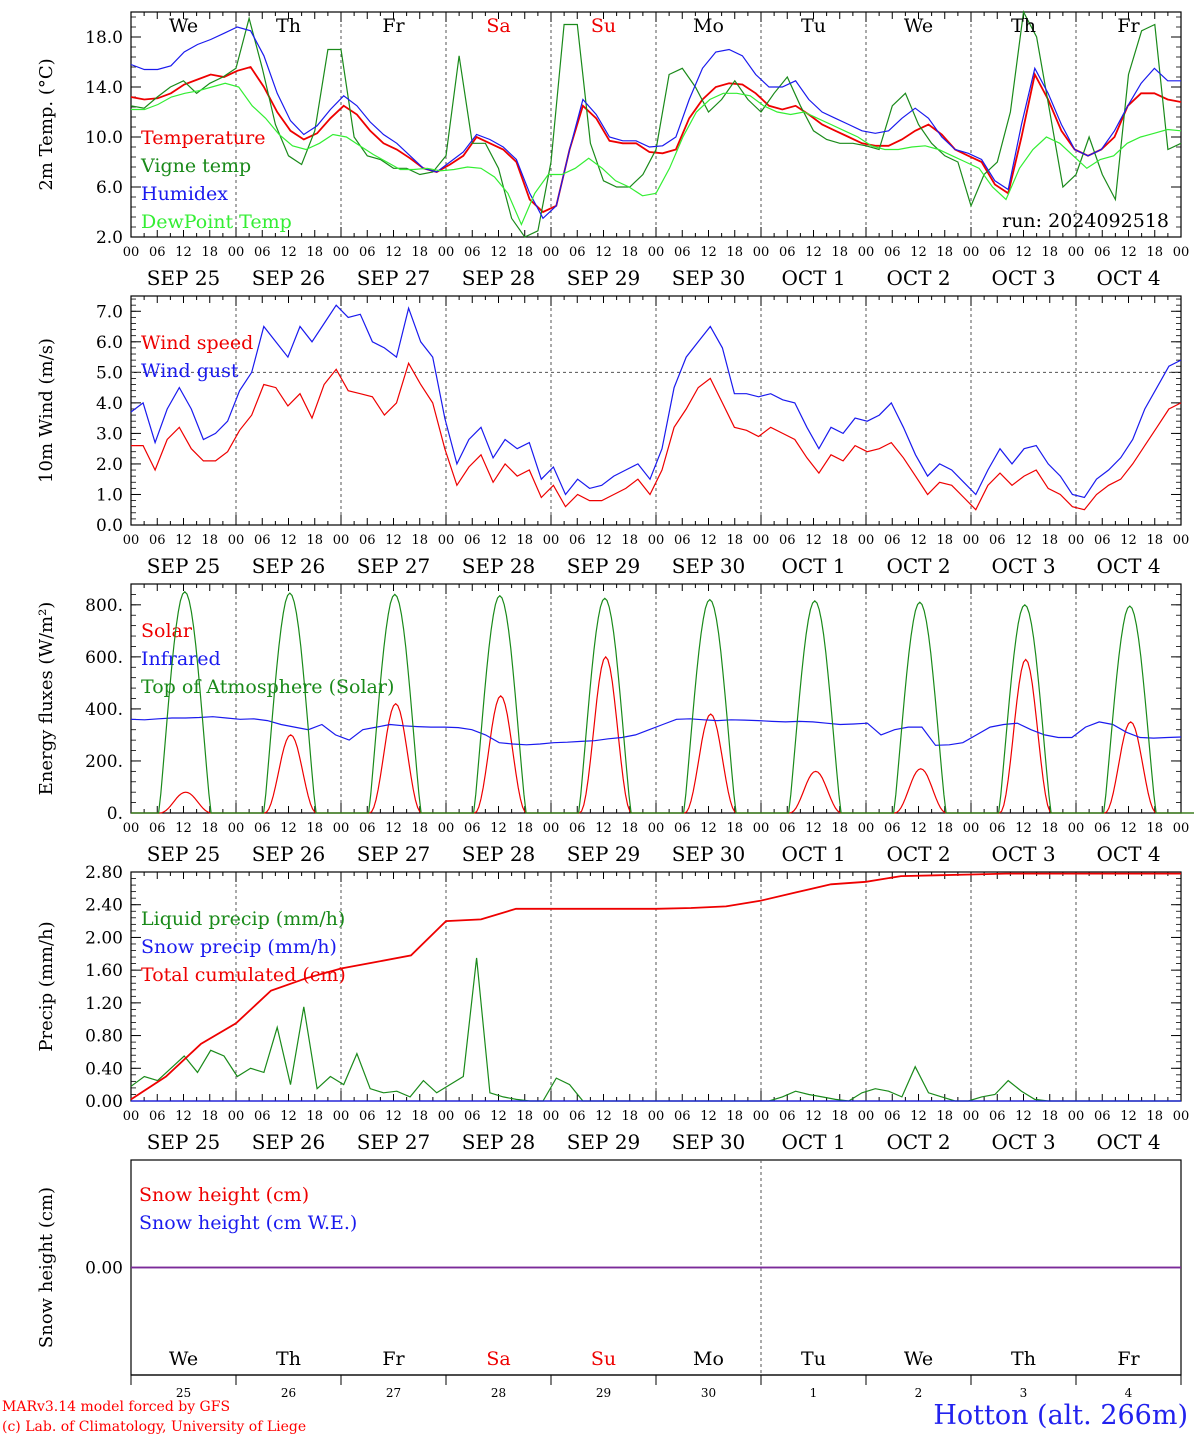 The width and height of the screenshot is (1194, 1440). I want to click on energy-y-tick-label: 200., so click(104, 762).